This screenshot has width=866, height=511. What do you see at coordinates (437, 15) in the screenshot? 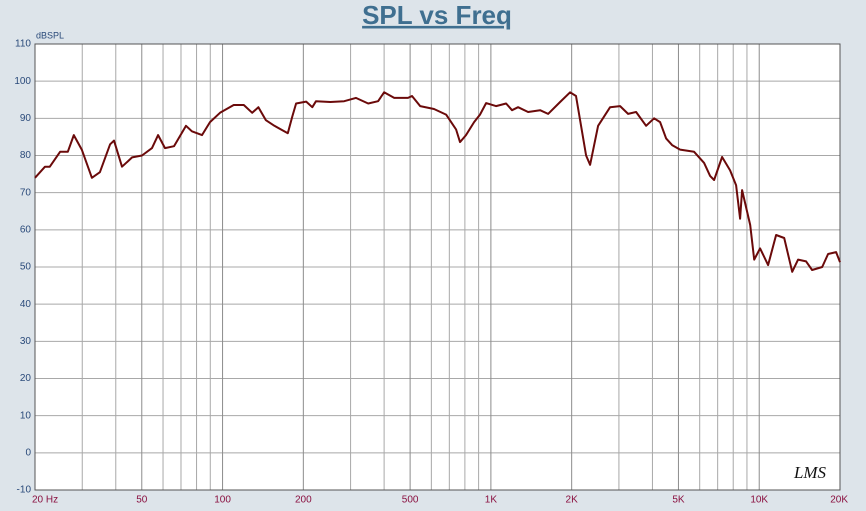
I see `chart-title: SPL vs Freq` at bounding box center [437, 15].